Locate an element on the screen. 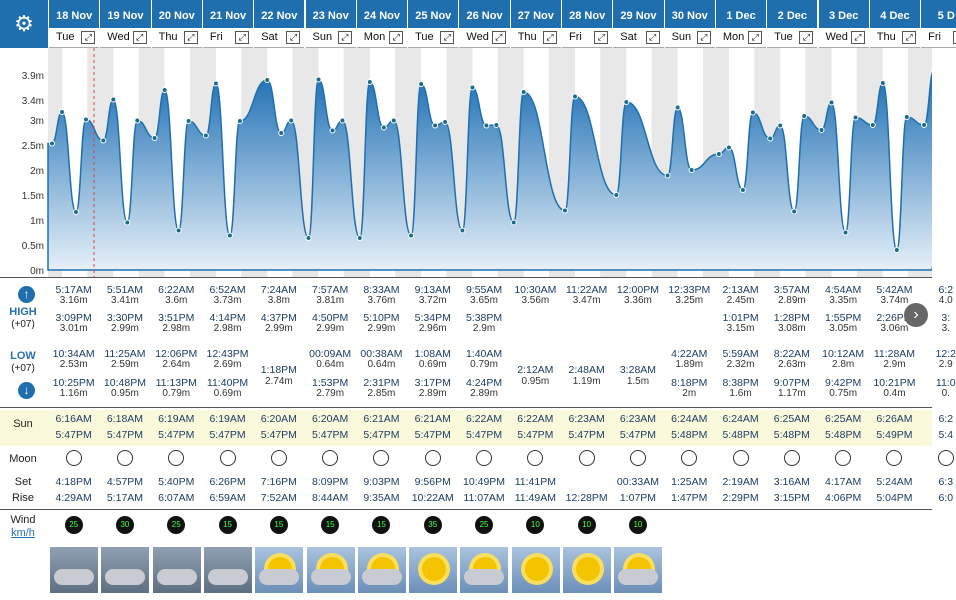  high1-value: 12:00PM is located at coordinates (637, 290).